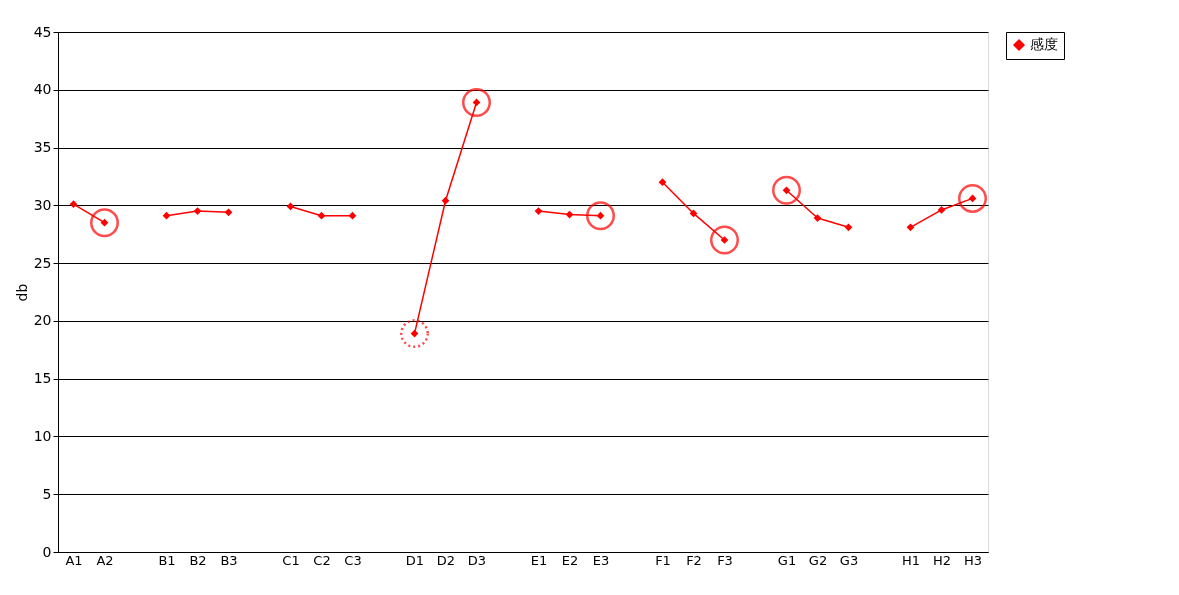  Describe the element at coordinates (1044, 44) in the screenshot. I see `legend-label: 感度` at that location.